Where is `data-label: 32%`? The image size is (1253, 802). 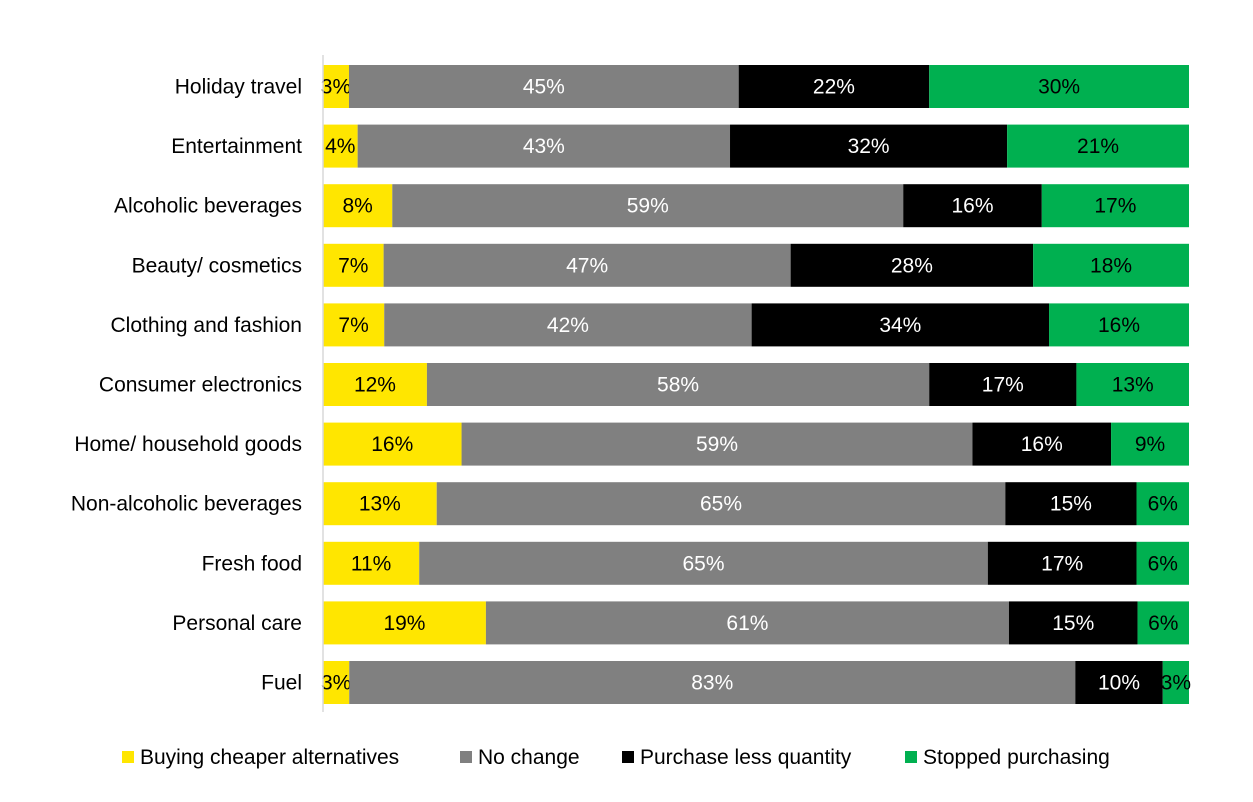
data-label: 32% is located at coordinates (869, 146).